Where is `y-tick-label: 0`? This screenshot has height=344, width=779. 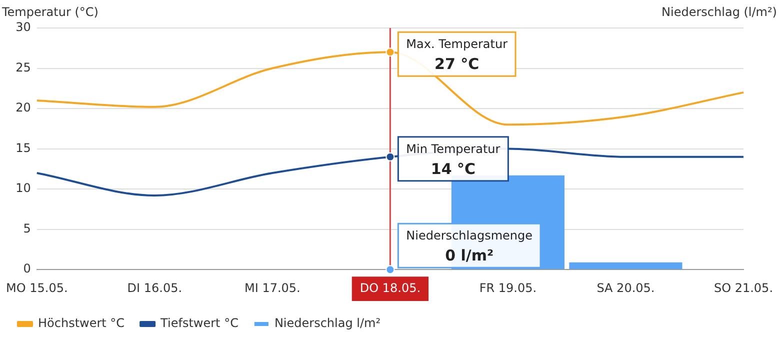 y-tick-label: 0 is located at coordinates (27, 269).